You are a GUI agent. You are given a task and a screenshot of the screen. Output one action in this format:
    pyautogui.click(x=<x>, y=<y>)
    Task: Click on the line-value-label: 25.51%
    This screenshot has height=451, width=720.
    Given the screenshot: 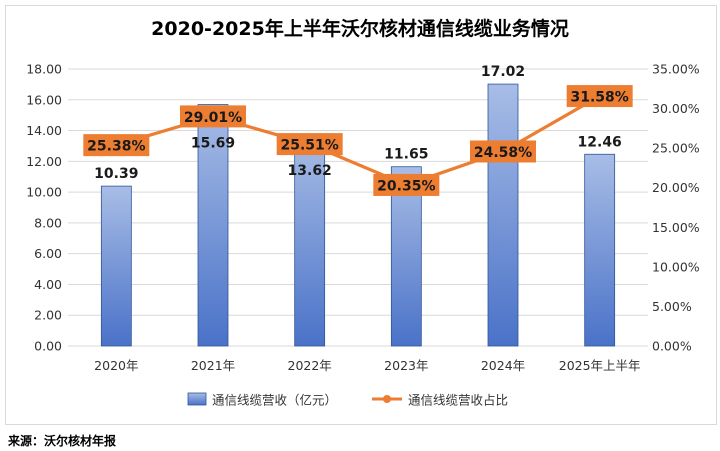 What is the action you would take?
    pyautogui.click(x=310, y=146)
    